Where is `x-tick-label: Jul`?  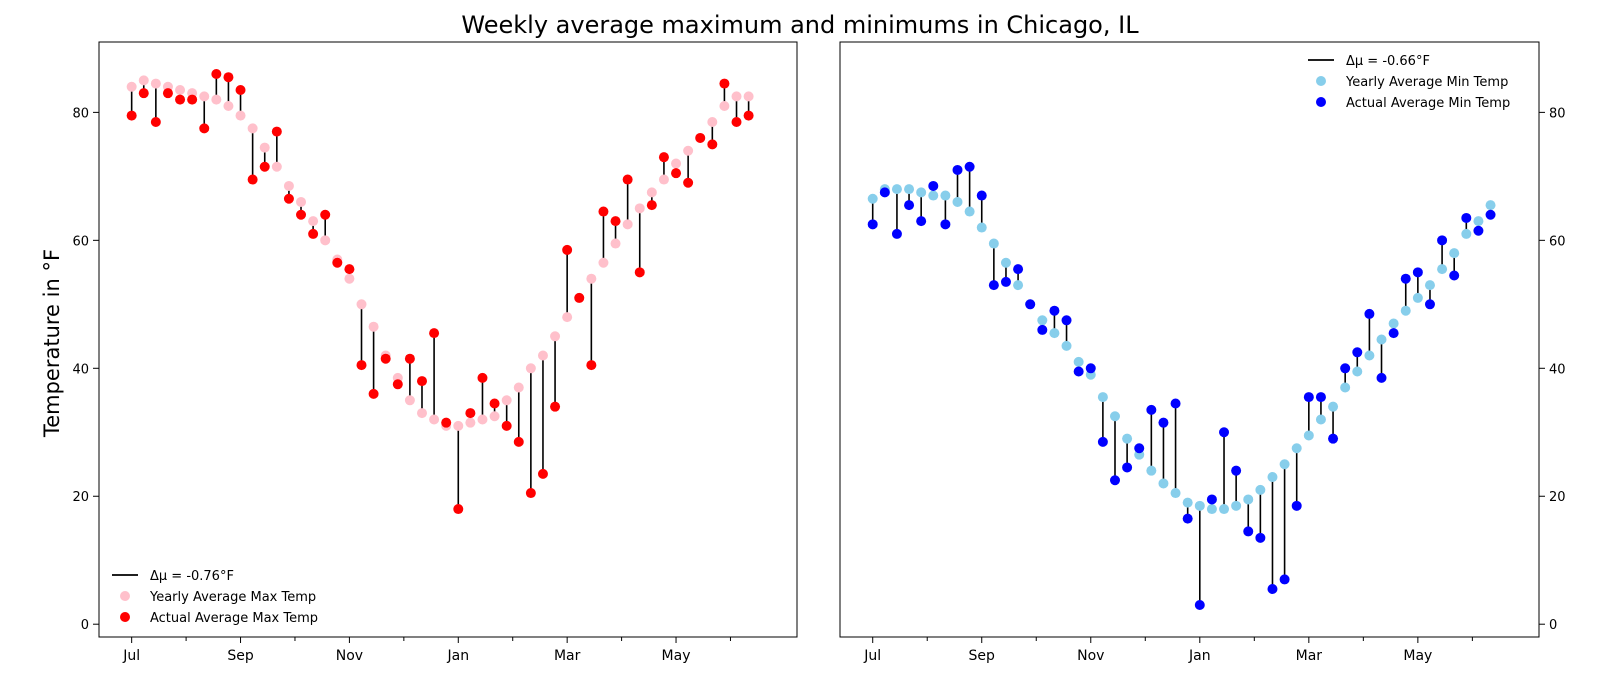 x-tick-label: Jul is located at coordinates (872, 656).